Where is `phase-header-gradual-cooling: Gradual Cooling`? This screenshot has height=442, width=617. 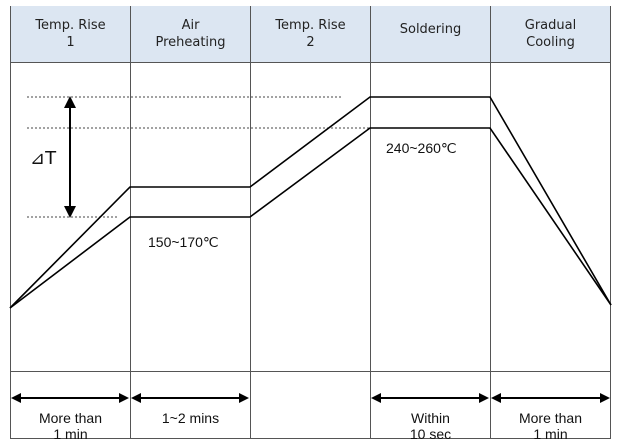
phase-header-gradual-cooling: Gradual Cooling is located at coordinates (550, 34).